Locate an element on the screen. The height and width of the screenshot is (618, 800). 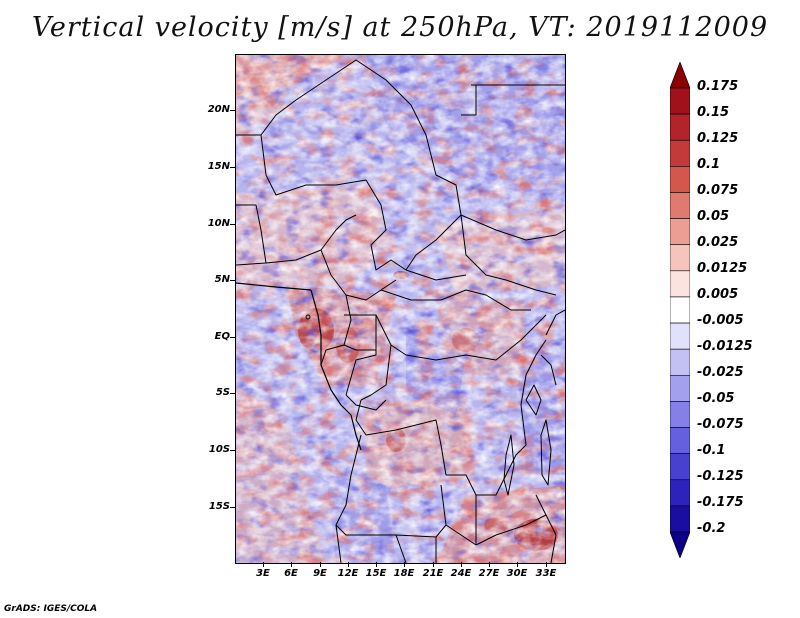
colorbar-segments is located at coordinates (680, 310).